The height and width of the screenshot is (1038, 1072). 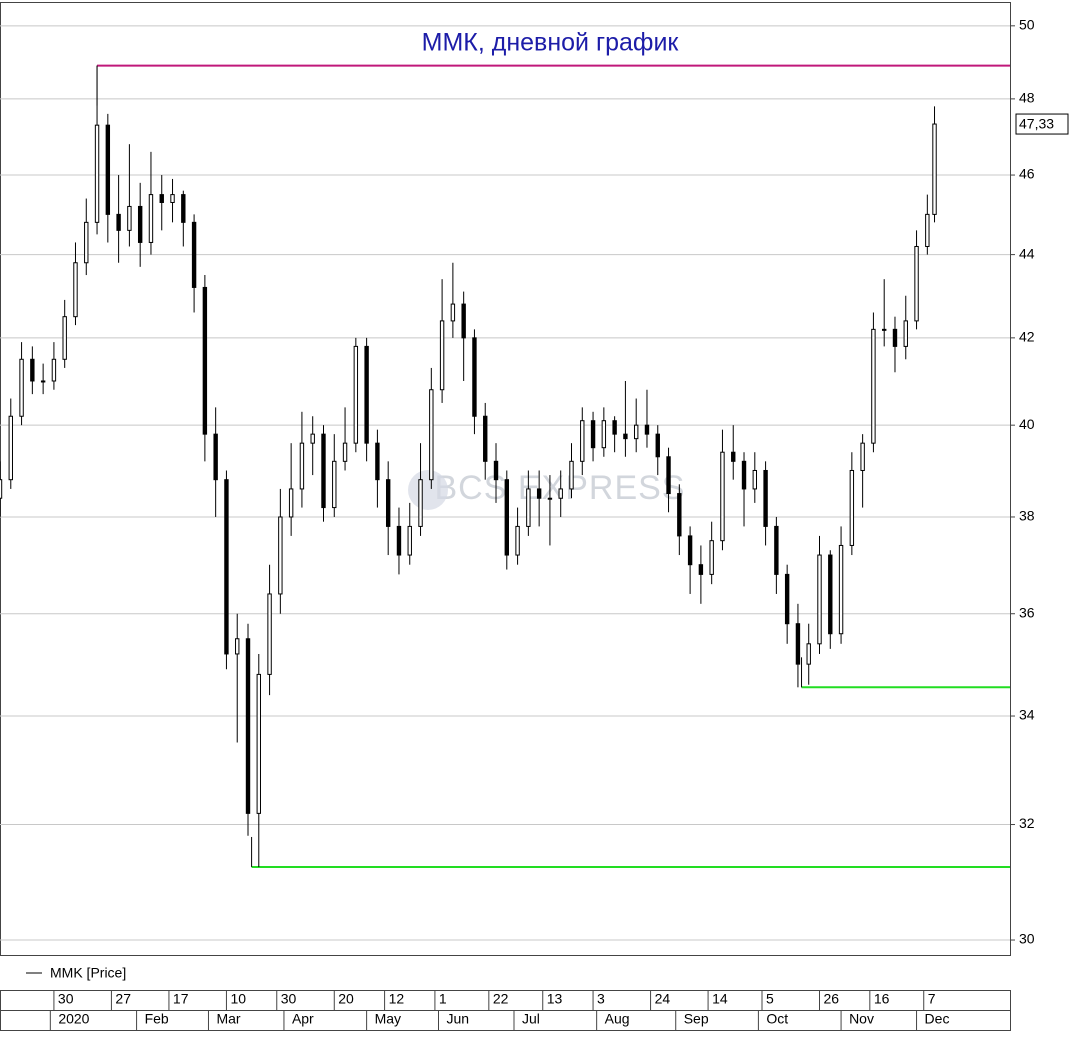 What do you see at coordinates (228, 1019) in the screenshot?
I see `month-label: Mar` at bounding box center [228, 1019].